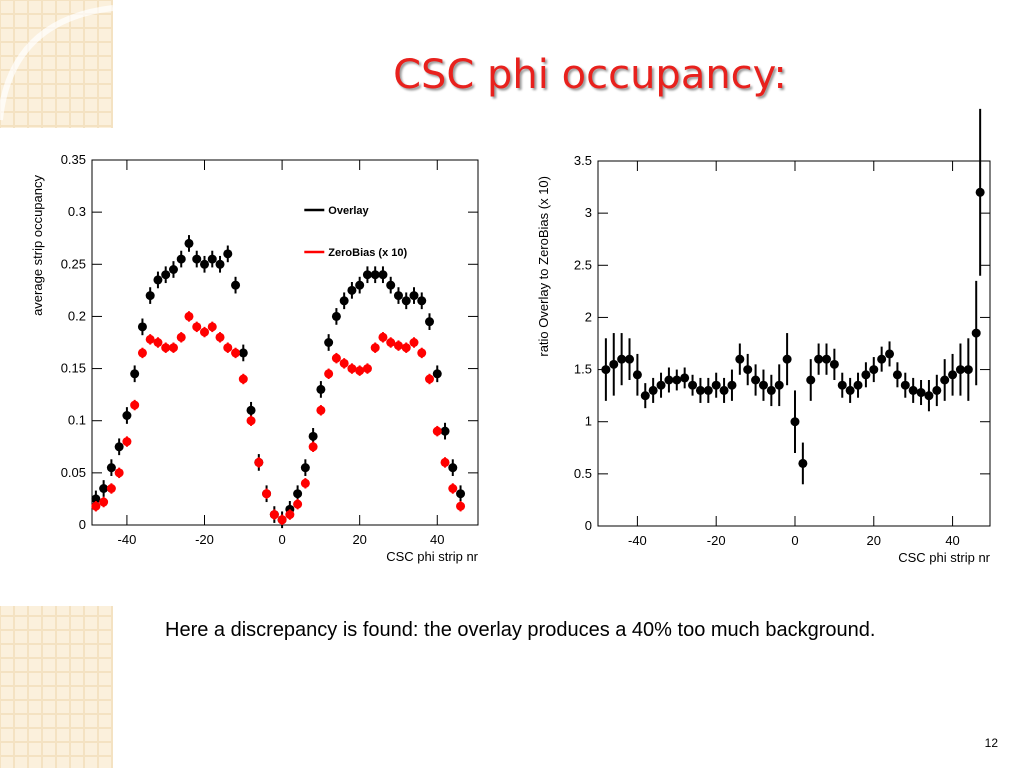 Image resolution: width=1024 pixels, height=768 pixels. I want to click on y-tick-label: 0.3, so click(77, 211).